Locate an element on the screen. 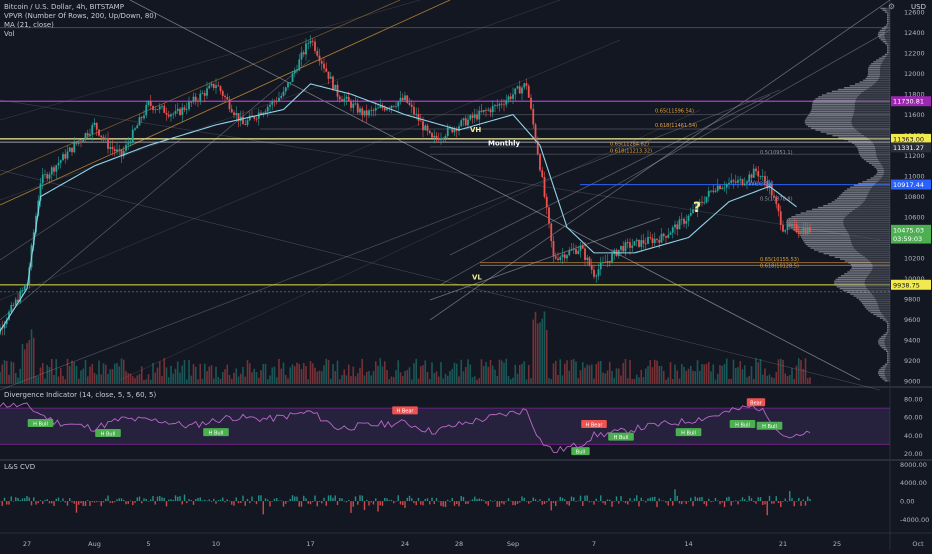 The width and height of the screenshot is (932, 554). vol-legend: Vol is located at coordinates (9, 34).